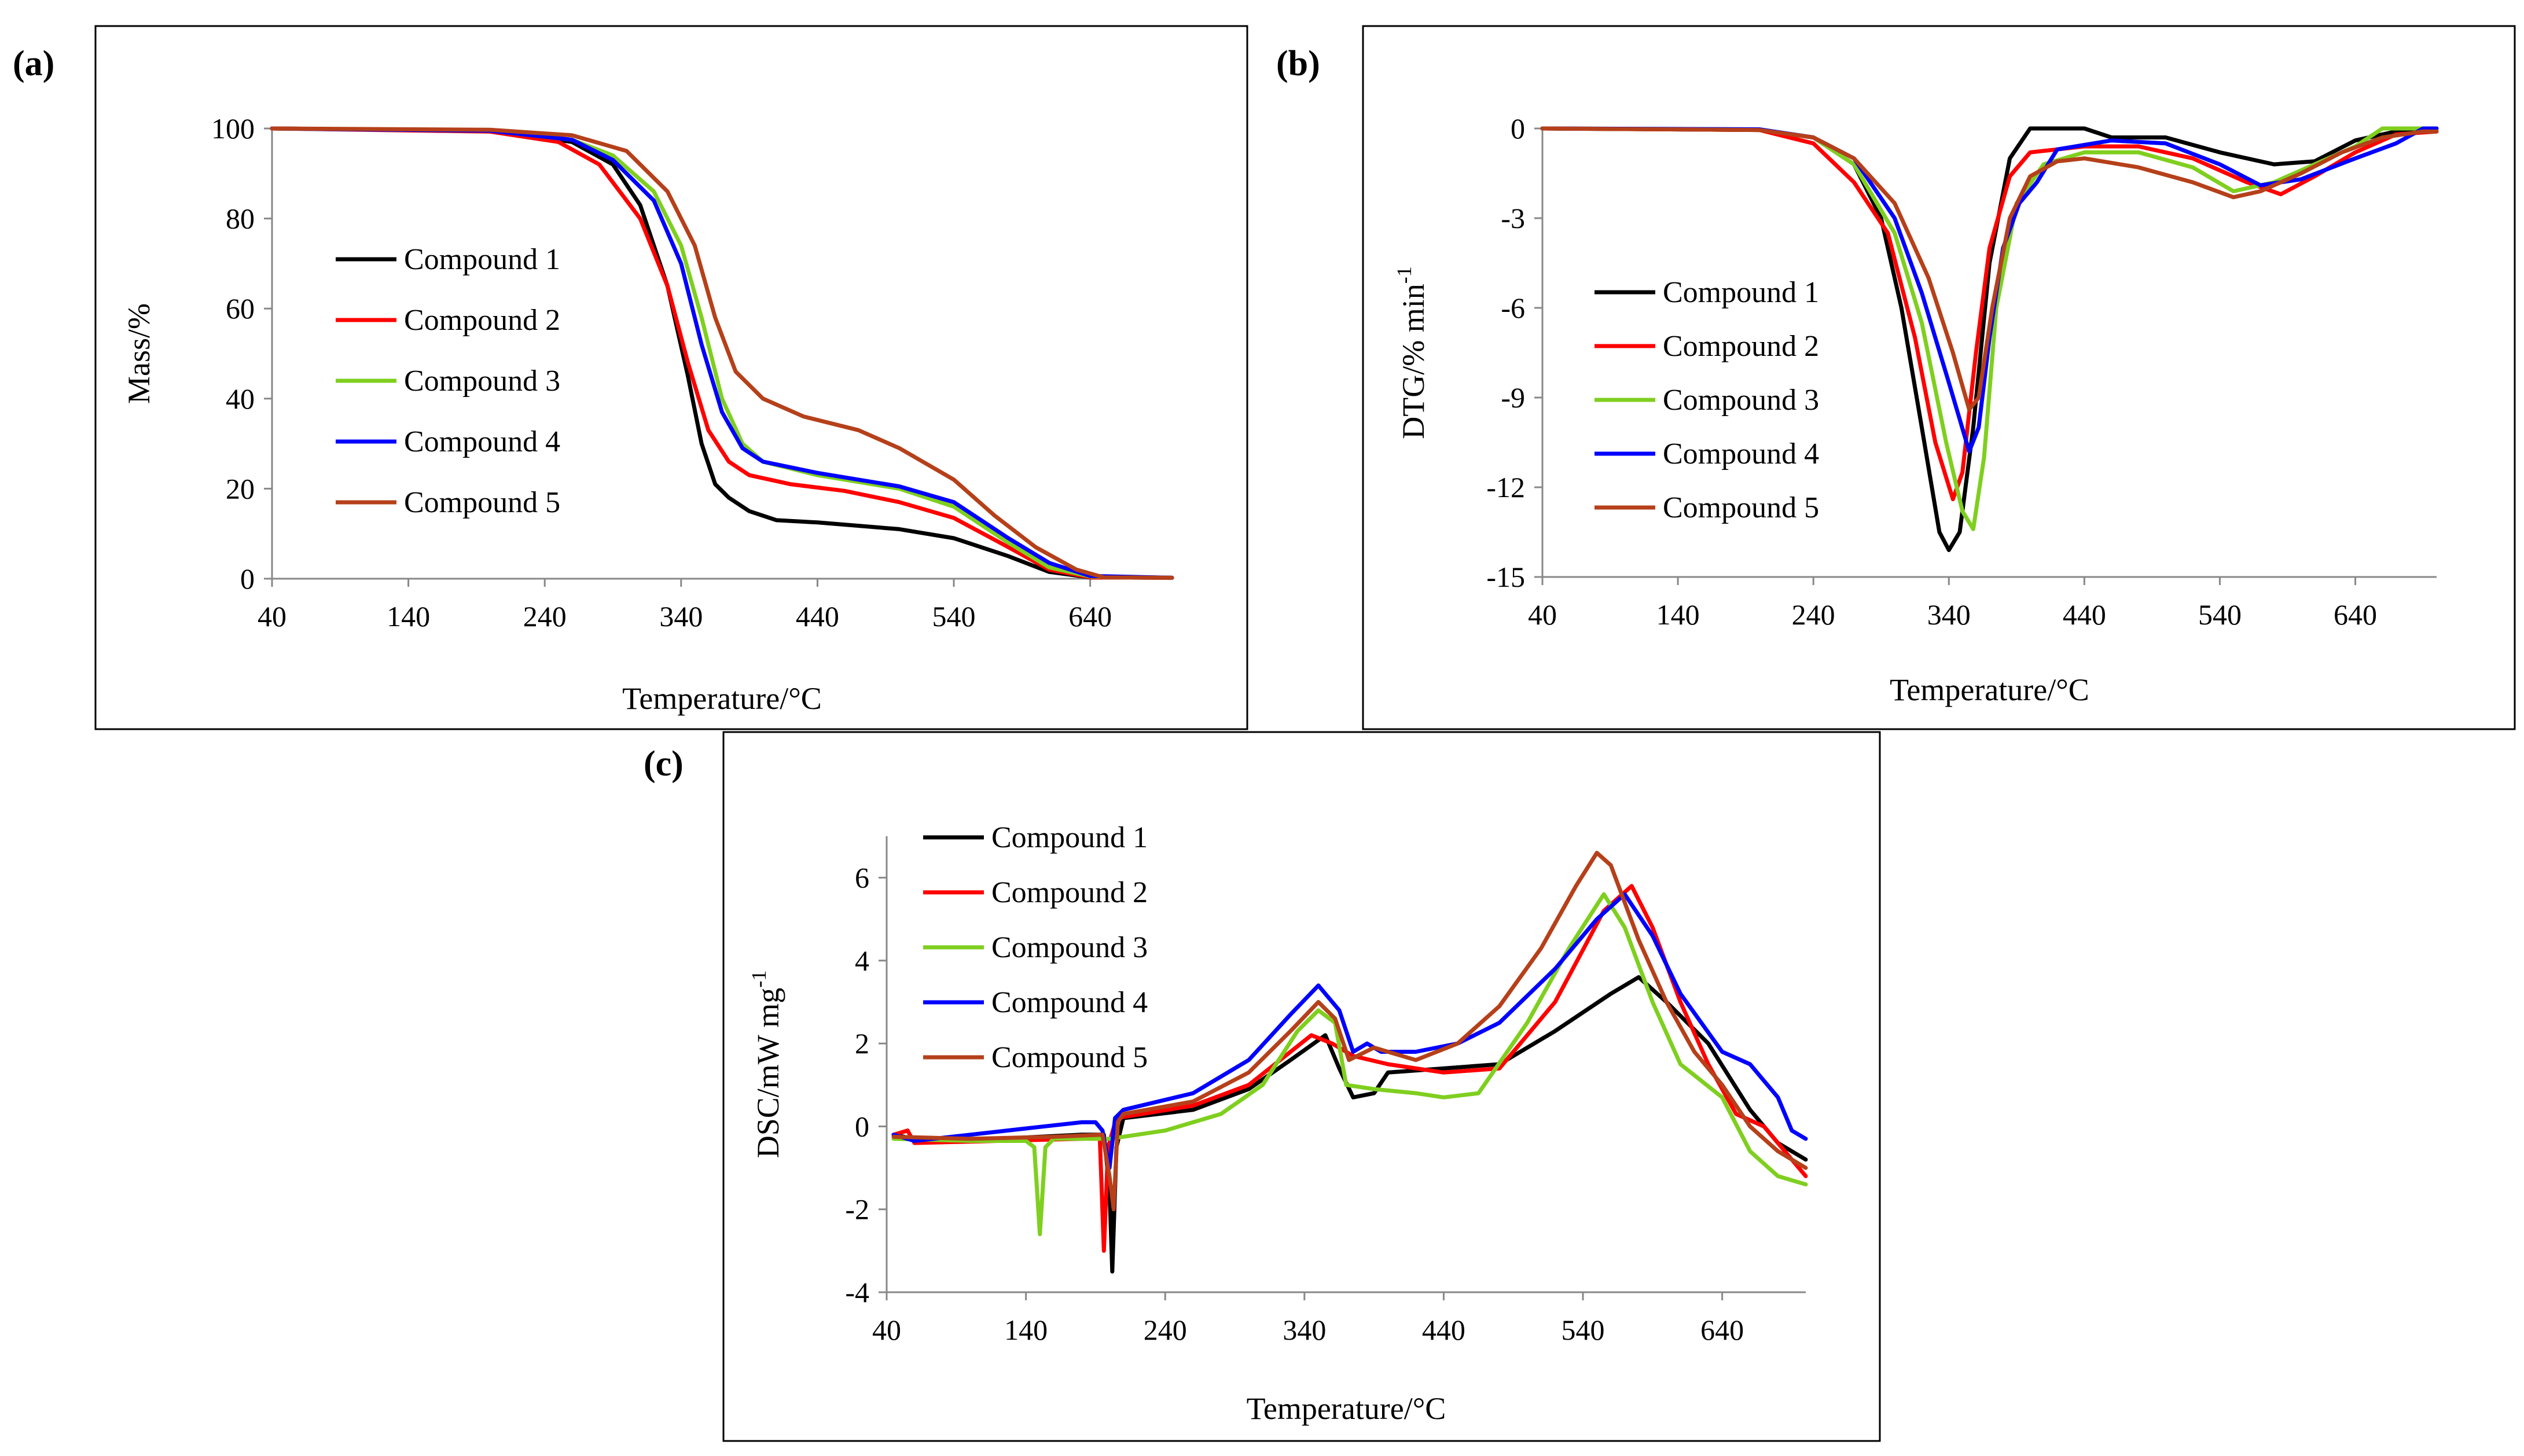  Describe the element at coordinates (862, 878) in the screenshot. I see `y-tick-label: 6` at that location.